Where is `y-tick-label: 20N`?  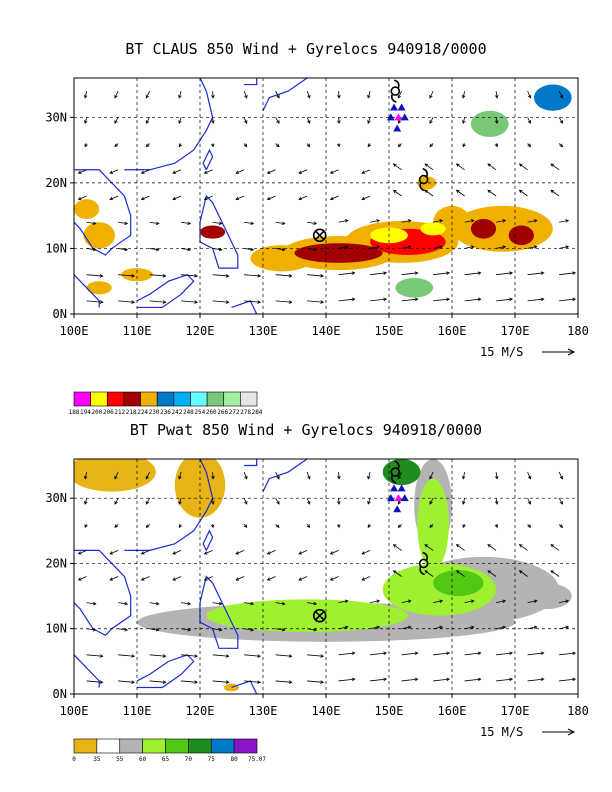
y-tick-label: 20N is located at coordinates (56, 183).